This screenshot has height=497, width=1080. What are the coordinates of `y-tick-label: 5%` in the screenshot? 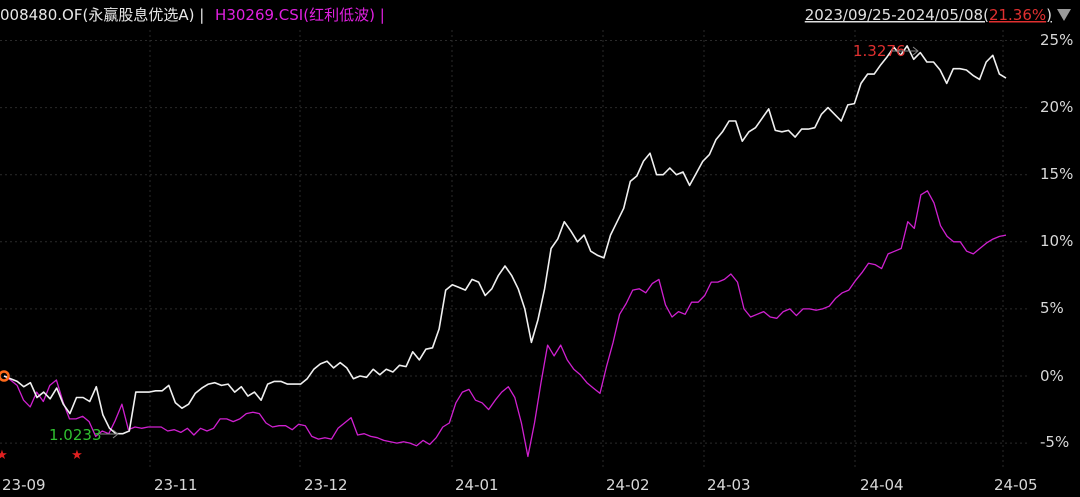 It's located at (1052, 308).